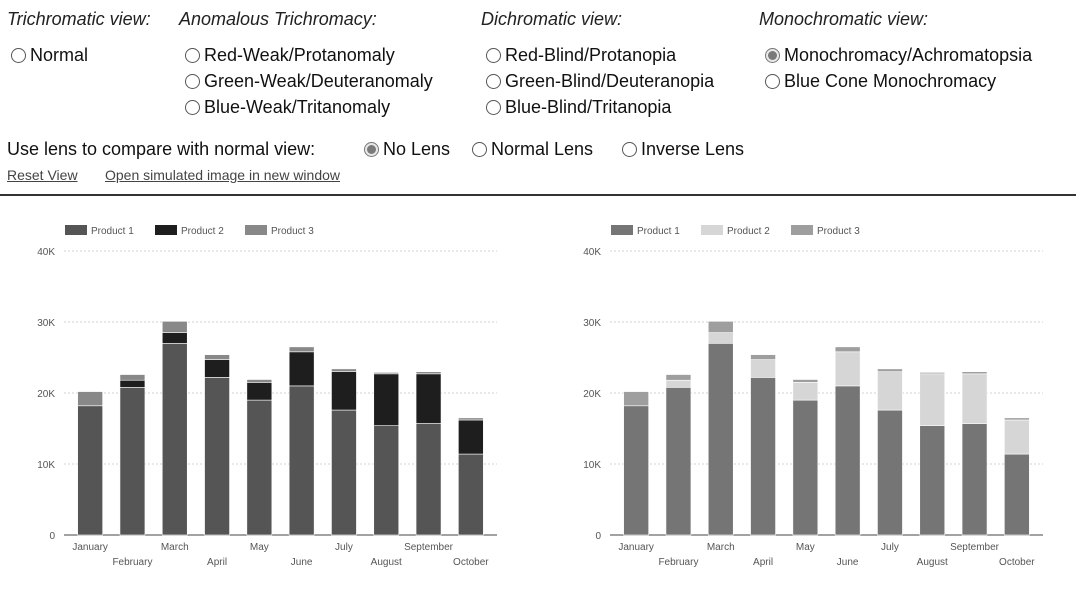  I want to click on x-tick-label: April, so click(217, 562).